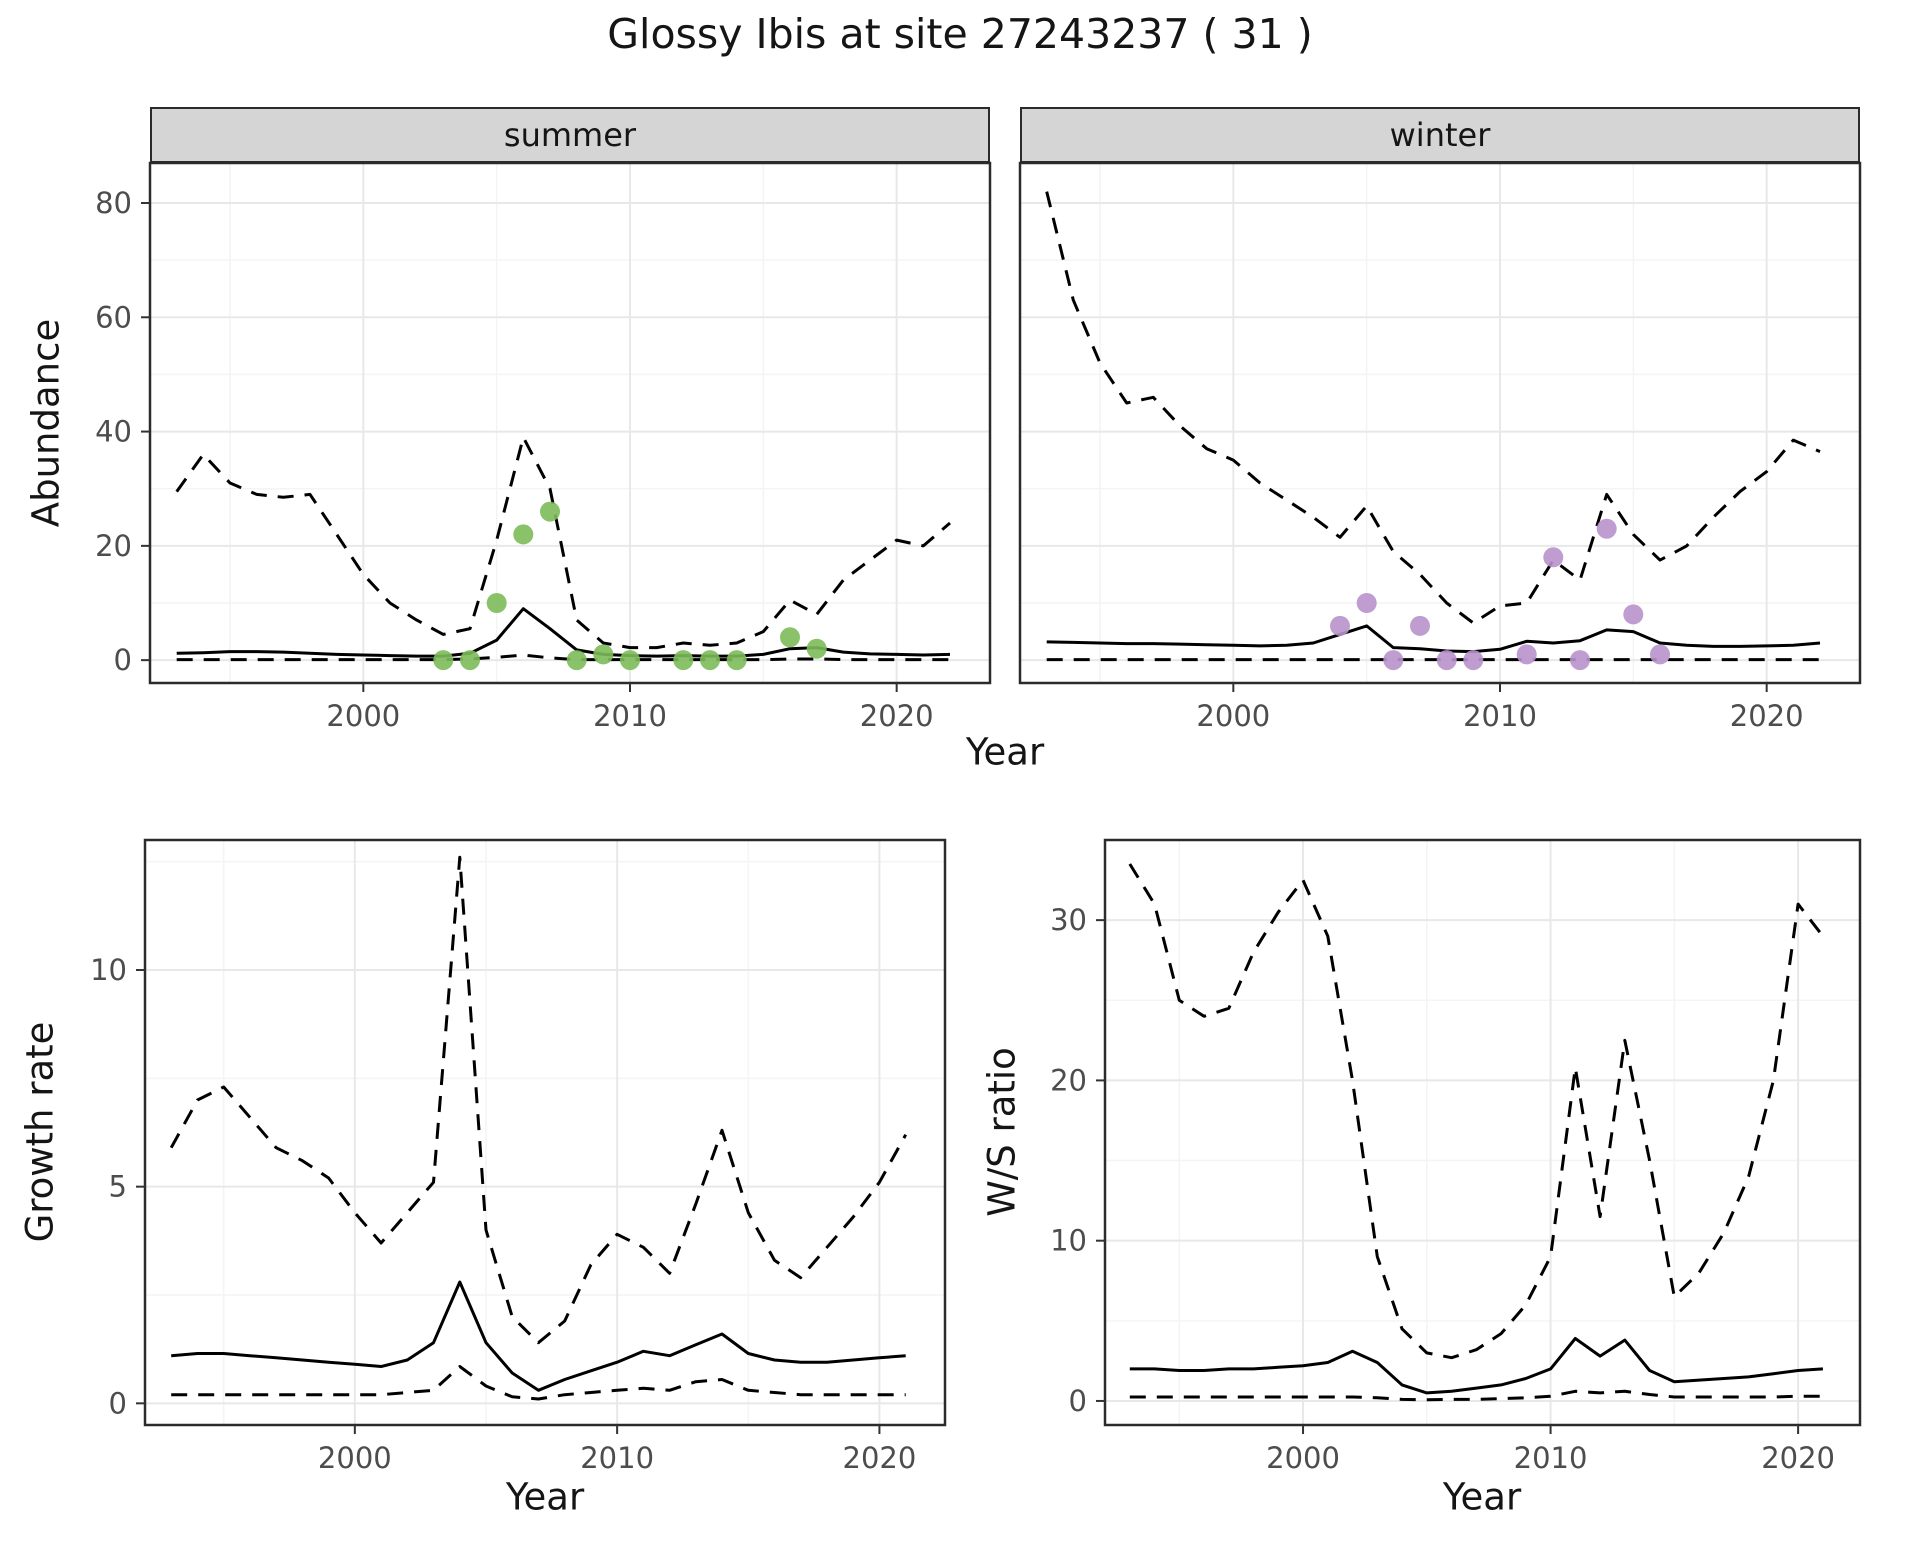 The height and width of the screenshot is (1560, 1920). I want to click on svg-text: 80, so click(113, 203).